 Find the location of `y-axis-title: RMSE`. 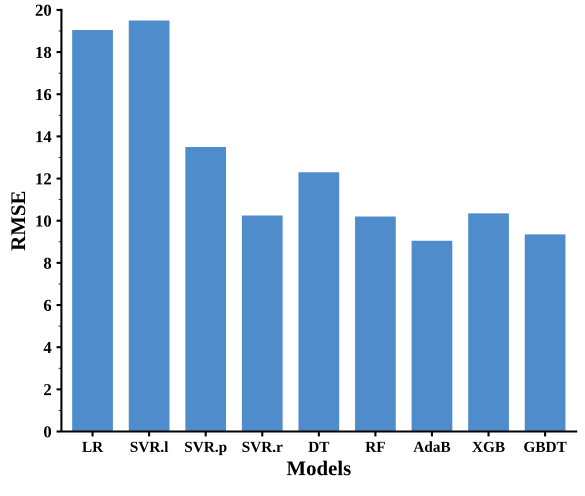

y-axis-title: RMSE is located at coordinates (18, 221).